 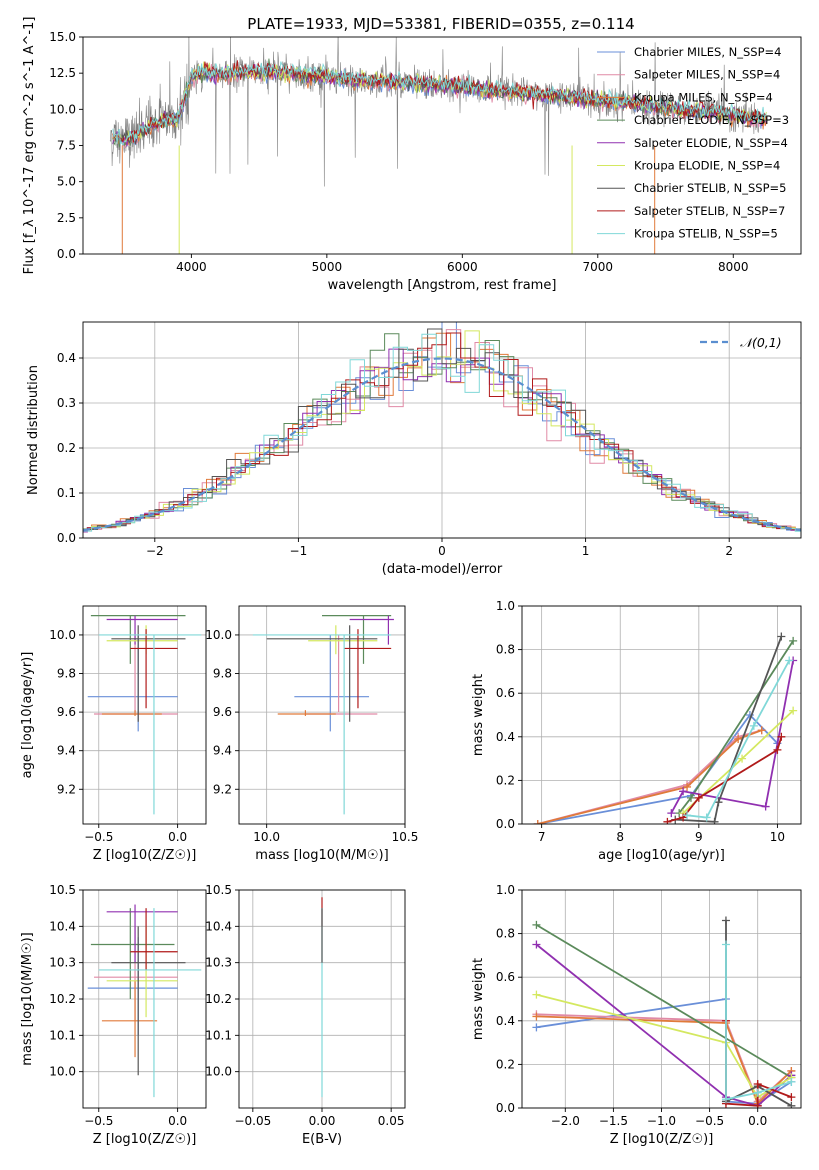 What do you see at coordinates (66, 403) in the screenshot?
I see `y-tick-label: 0.3` at bounding box center [66, 403].